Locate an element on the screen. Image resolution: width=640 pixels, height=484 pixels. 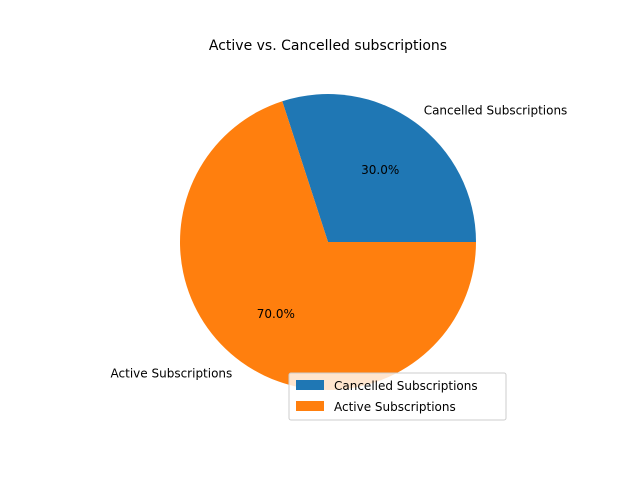
pie-slice-cancelled-subscriptions is located at coordinates (379, 167).